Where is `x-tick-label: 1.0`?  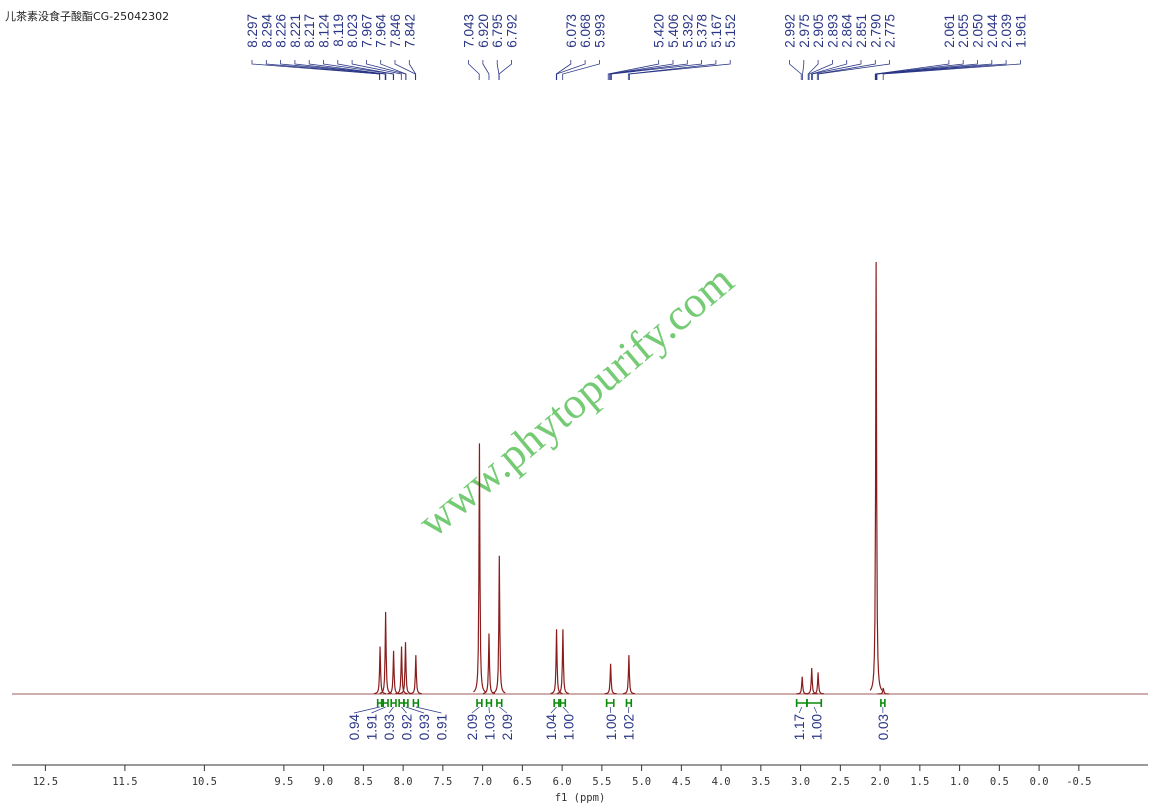
x-tick-label: 1.0 is located at coordinates (959, 782).